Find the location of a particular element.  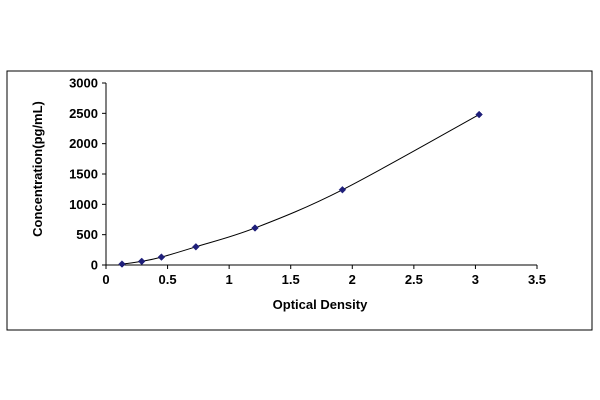

y-tick-label: 1000 is located at coordinates (83, 204).